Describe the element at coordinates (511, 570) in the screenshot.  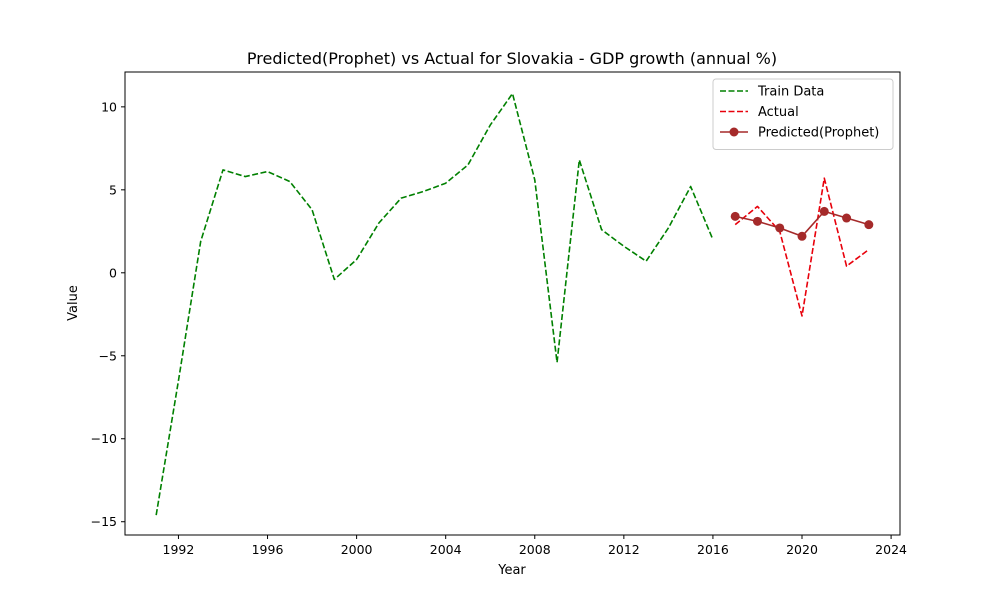
I see `x-axis-title: Year` at that location.